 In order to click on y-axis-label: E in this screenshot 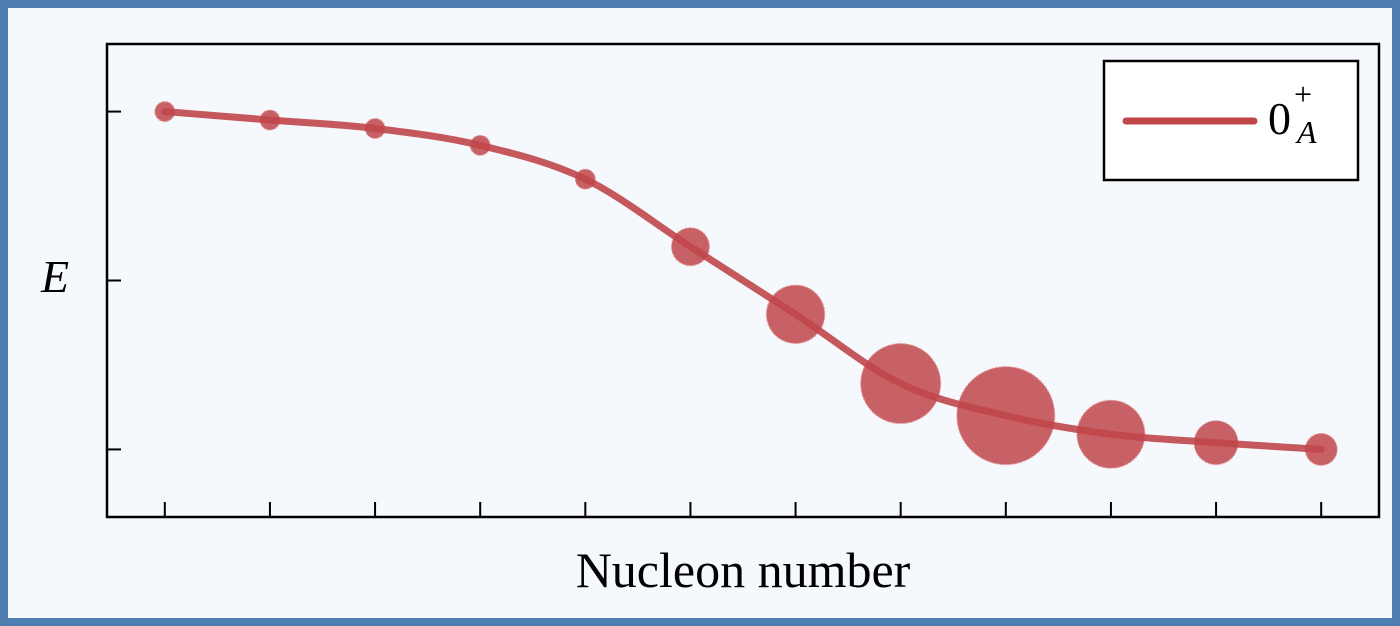, I will do `click(54, 276)`.